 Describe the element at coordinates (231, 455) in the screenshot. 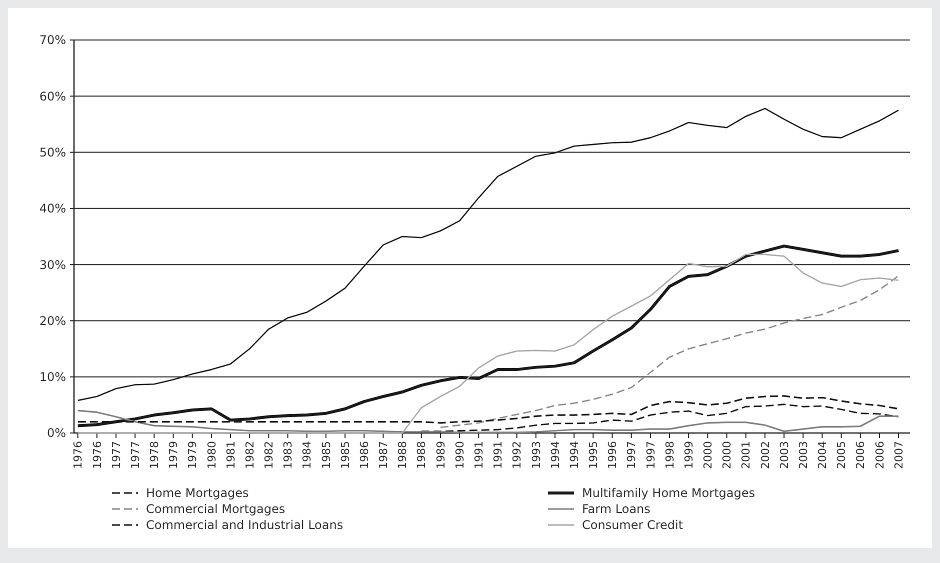

I see `x-tick-label: 1981` at that location.